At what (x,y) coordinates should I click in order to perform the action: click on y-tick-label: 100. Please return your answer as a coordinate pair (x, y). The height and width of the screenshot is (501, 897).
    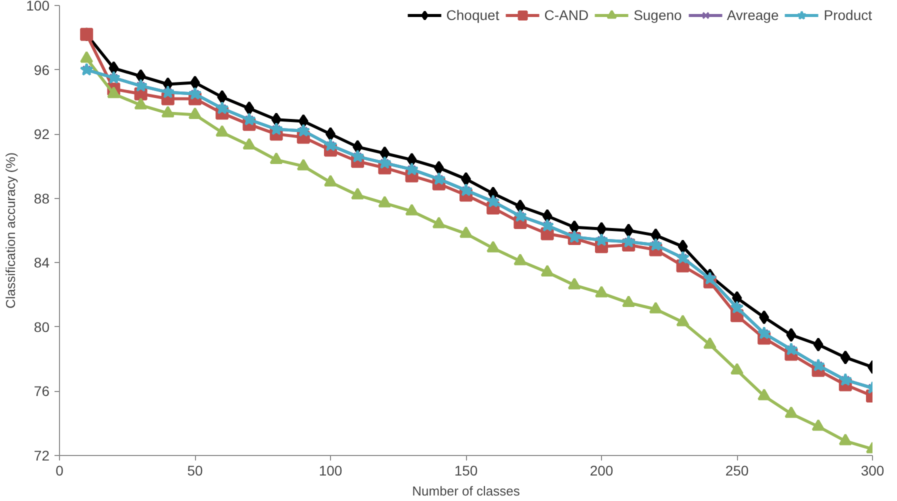
    Looking at the image, I should click on (38, 7).